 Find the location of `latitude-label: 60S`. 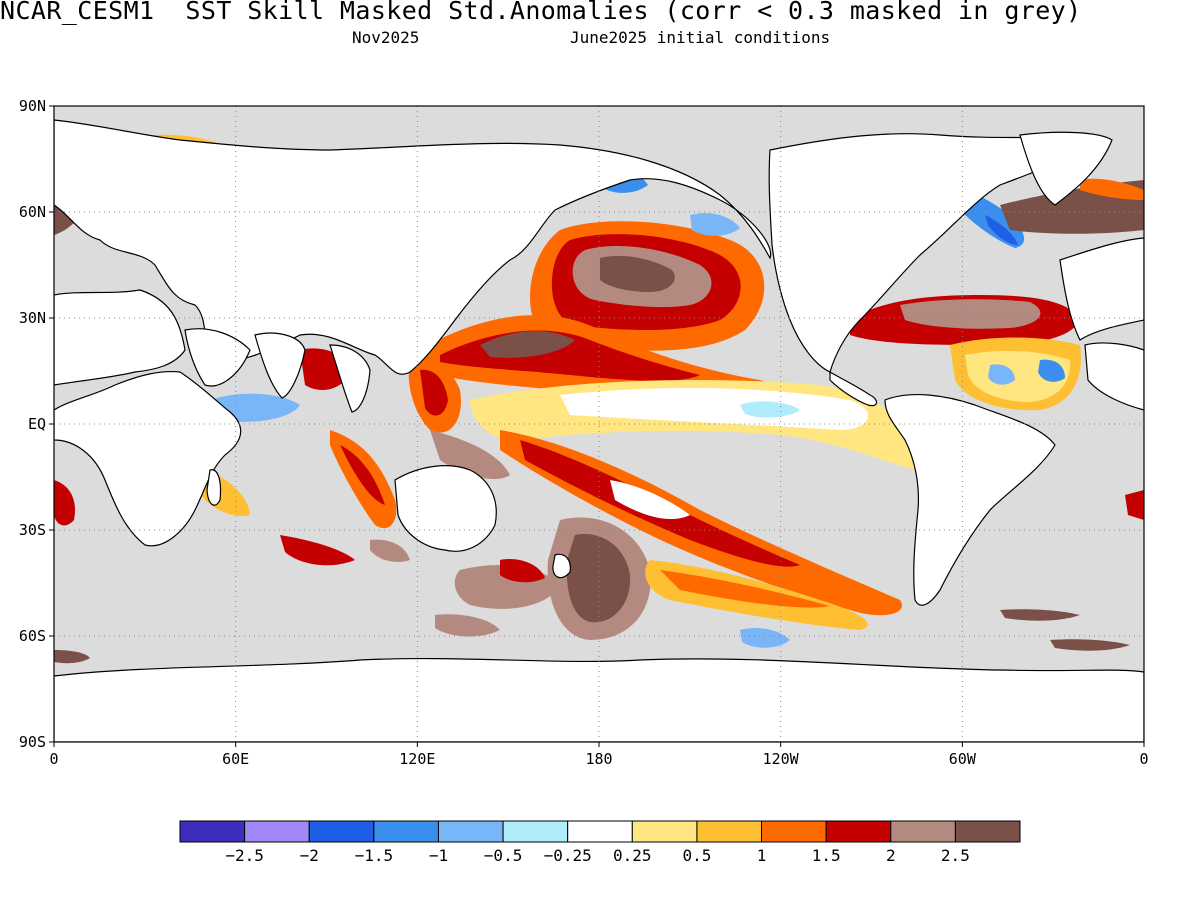

latitude-label: 60S is located at coordinates (32, 636).